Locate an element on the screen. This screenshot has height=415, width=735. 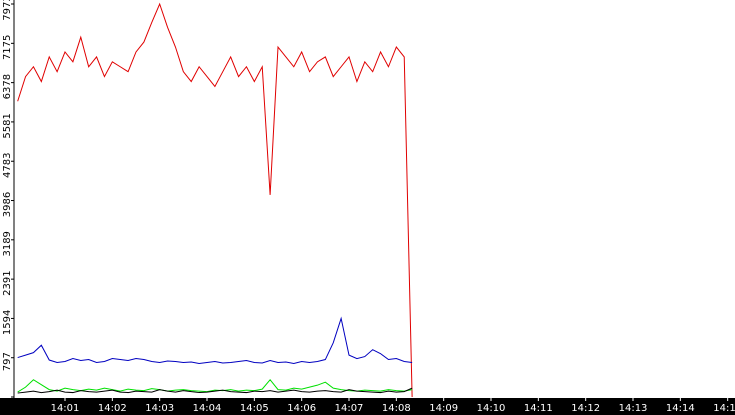
y-tick-label: 7973 is located at coordinates (7, 10).